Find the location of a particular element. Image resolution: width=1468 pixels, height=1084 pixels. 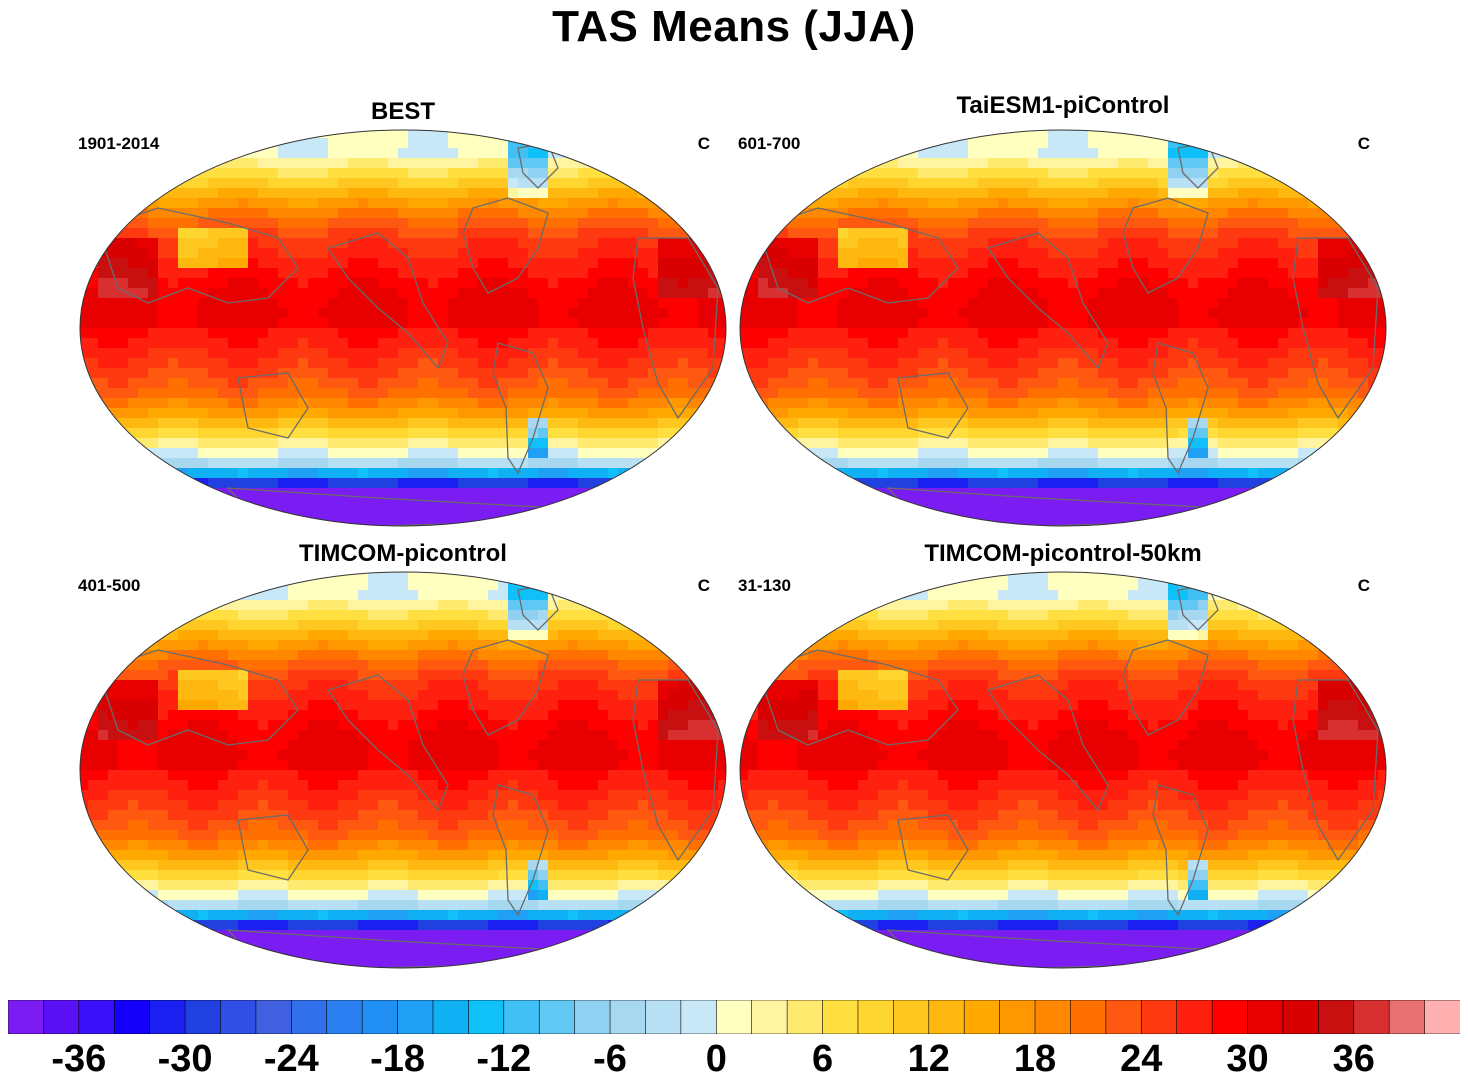

colorbar-tick-labels: -36 -30 -24 -18 -12 -6 0 6 12 18 24 30 36 is located at coordinates (734, 1059).